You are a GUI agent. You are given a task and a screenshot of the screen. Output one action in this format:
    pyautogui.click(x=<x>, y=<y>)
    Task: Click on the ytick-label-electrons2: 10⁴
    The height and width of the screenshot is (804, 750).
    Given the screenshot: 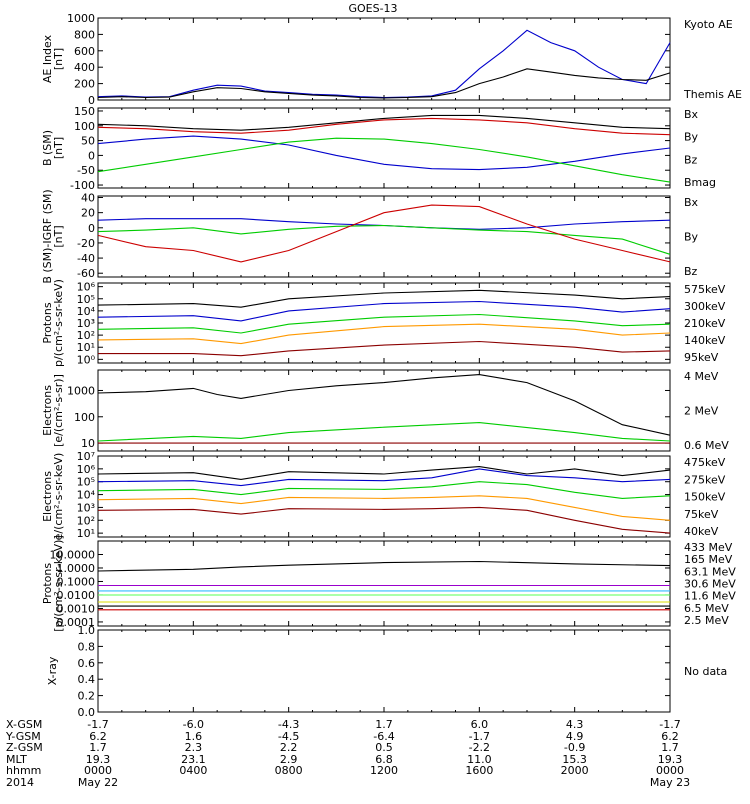 What is the action you would take?
    pyautogui.click(x=86, y=495)
    